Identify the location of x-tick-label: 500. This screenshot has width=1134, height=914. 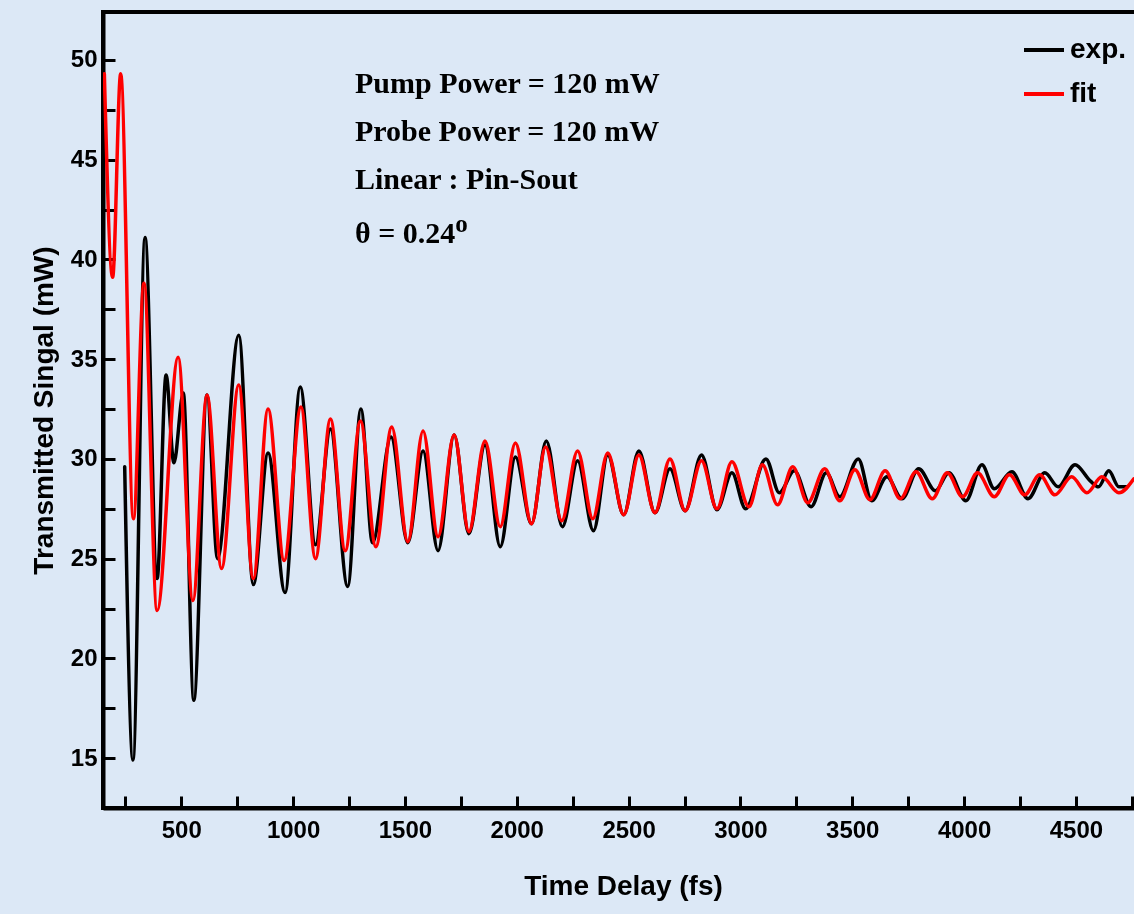
(181, 829).